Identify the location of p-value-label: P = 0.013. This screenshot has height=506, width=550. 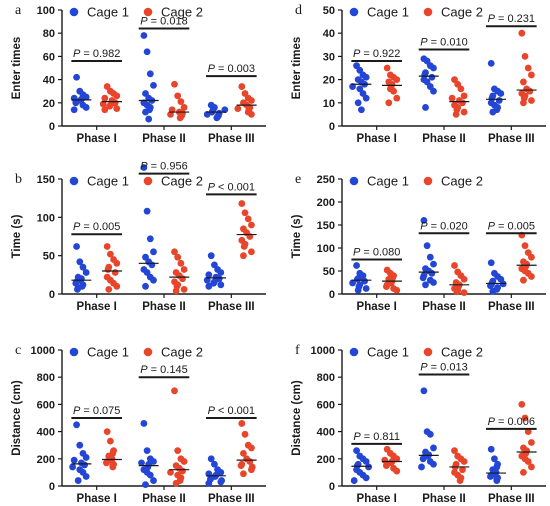
(443, 367).